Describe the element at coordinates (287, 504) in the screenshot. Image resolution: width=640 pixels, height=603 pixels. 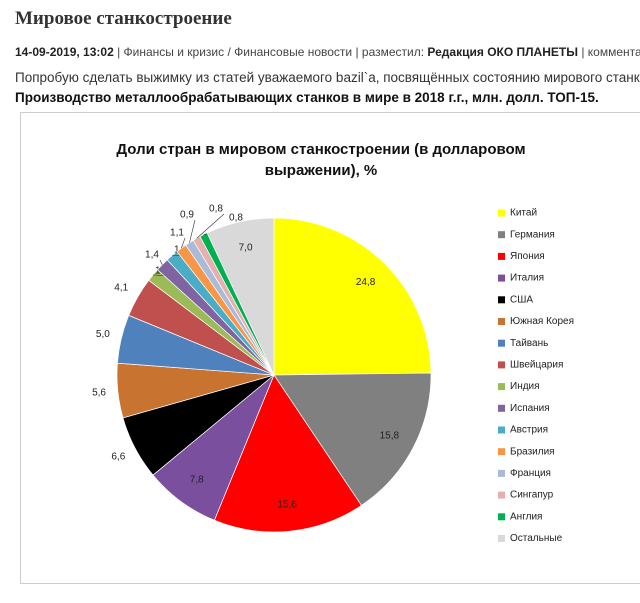
I see `data-label: 15,6` at that location.